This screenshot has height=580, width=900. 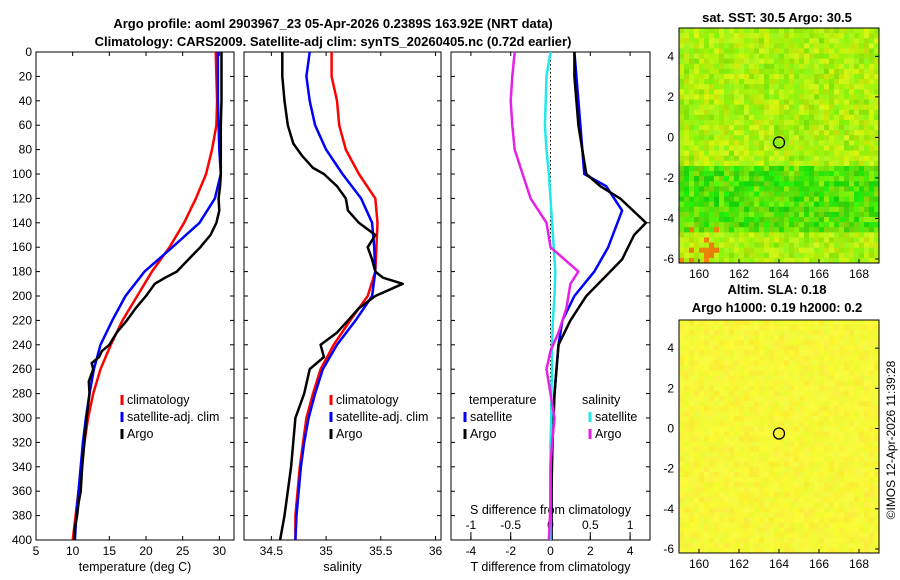 I want to click on sst_map-xtick-label: 166, so click(x=819, y=274).